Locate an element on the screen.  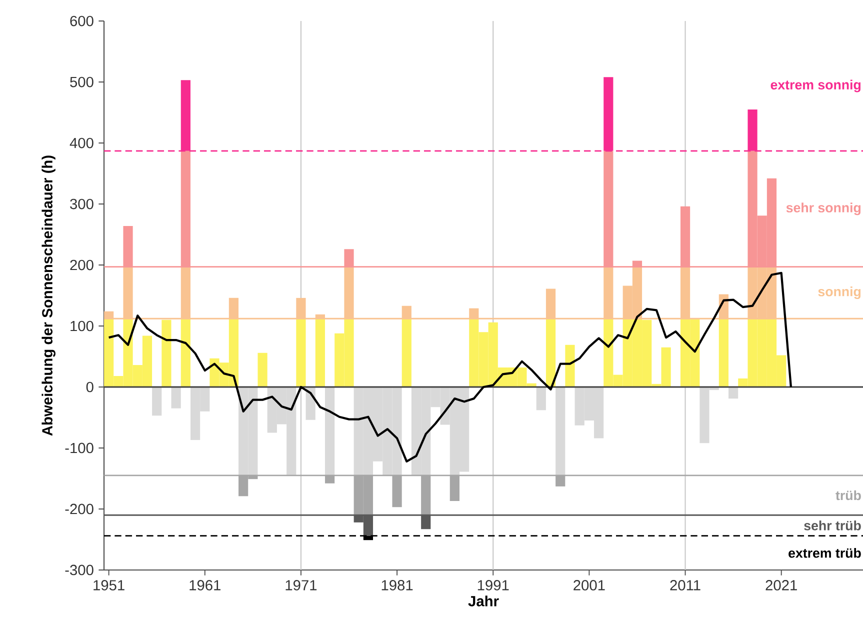
y-axis-title: Abweichung der Sonnenscheindauer (h) is located at coordinates (49, 296).